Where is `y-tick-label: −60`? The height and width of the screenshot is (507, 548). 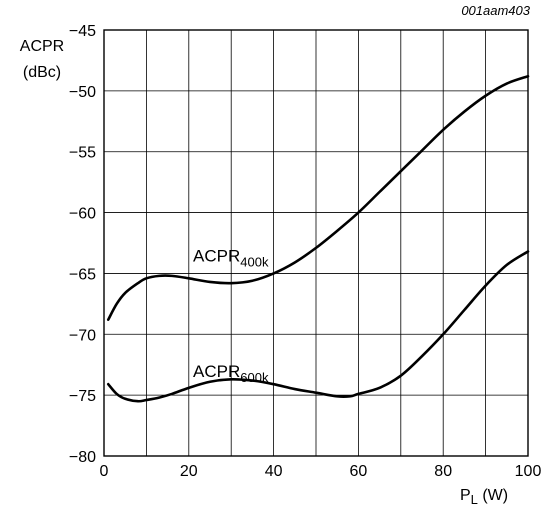
y-tick-label: −60 is located at coordinates (82, 214).